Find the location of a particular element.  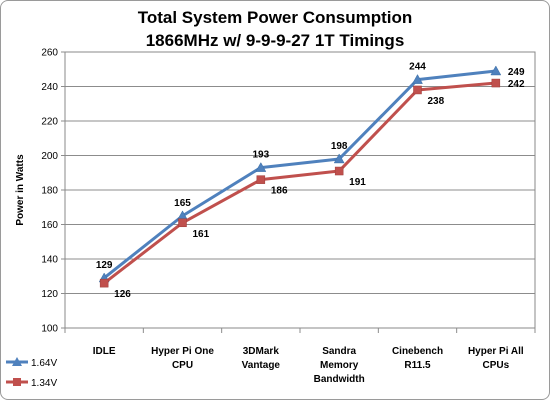

x-category-label-line: IDLE is located at coordinates (104, 351).